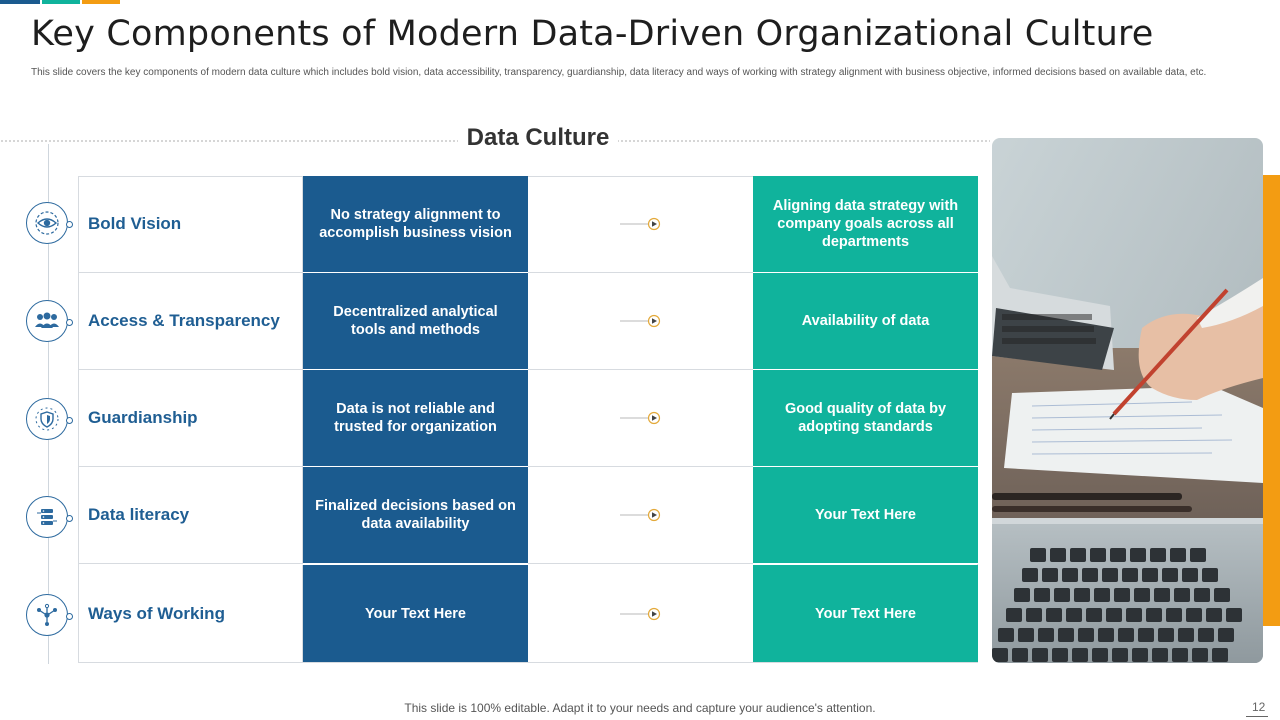 The image size is (1280, 720). Describe the element at coordinates (190, 613) in the screenshot. I see `row-label: Ways of Working` at that location.